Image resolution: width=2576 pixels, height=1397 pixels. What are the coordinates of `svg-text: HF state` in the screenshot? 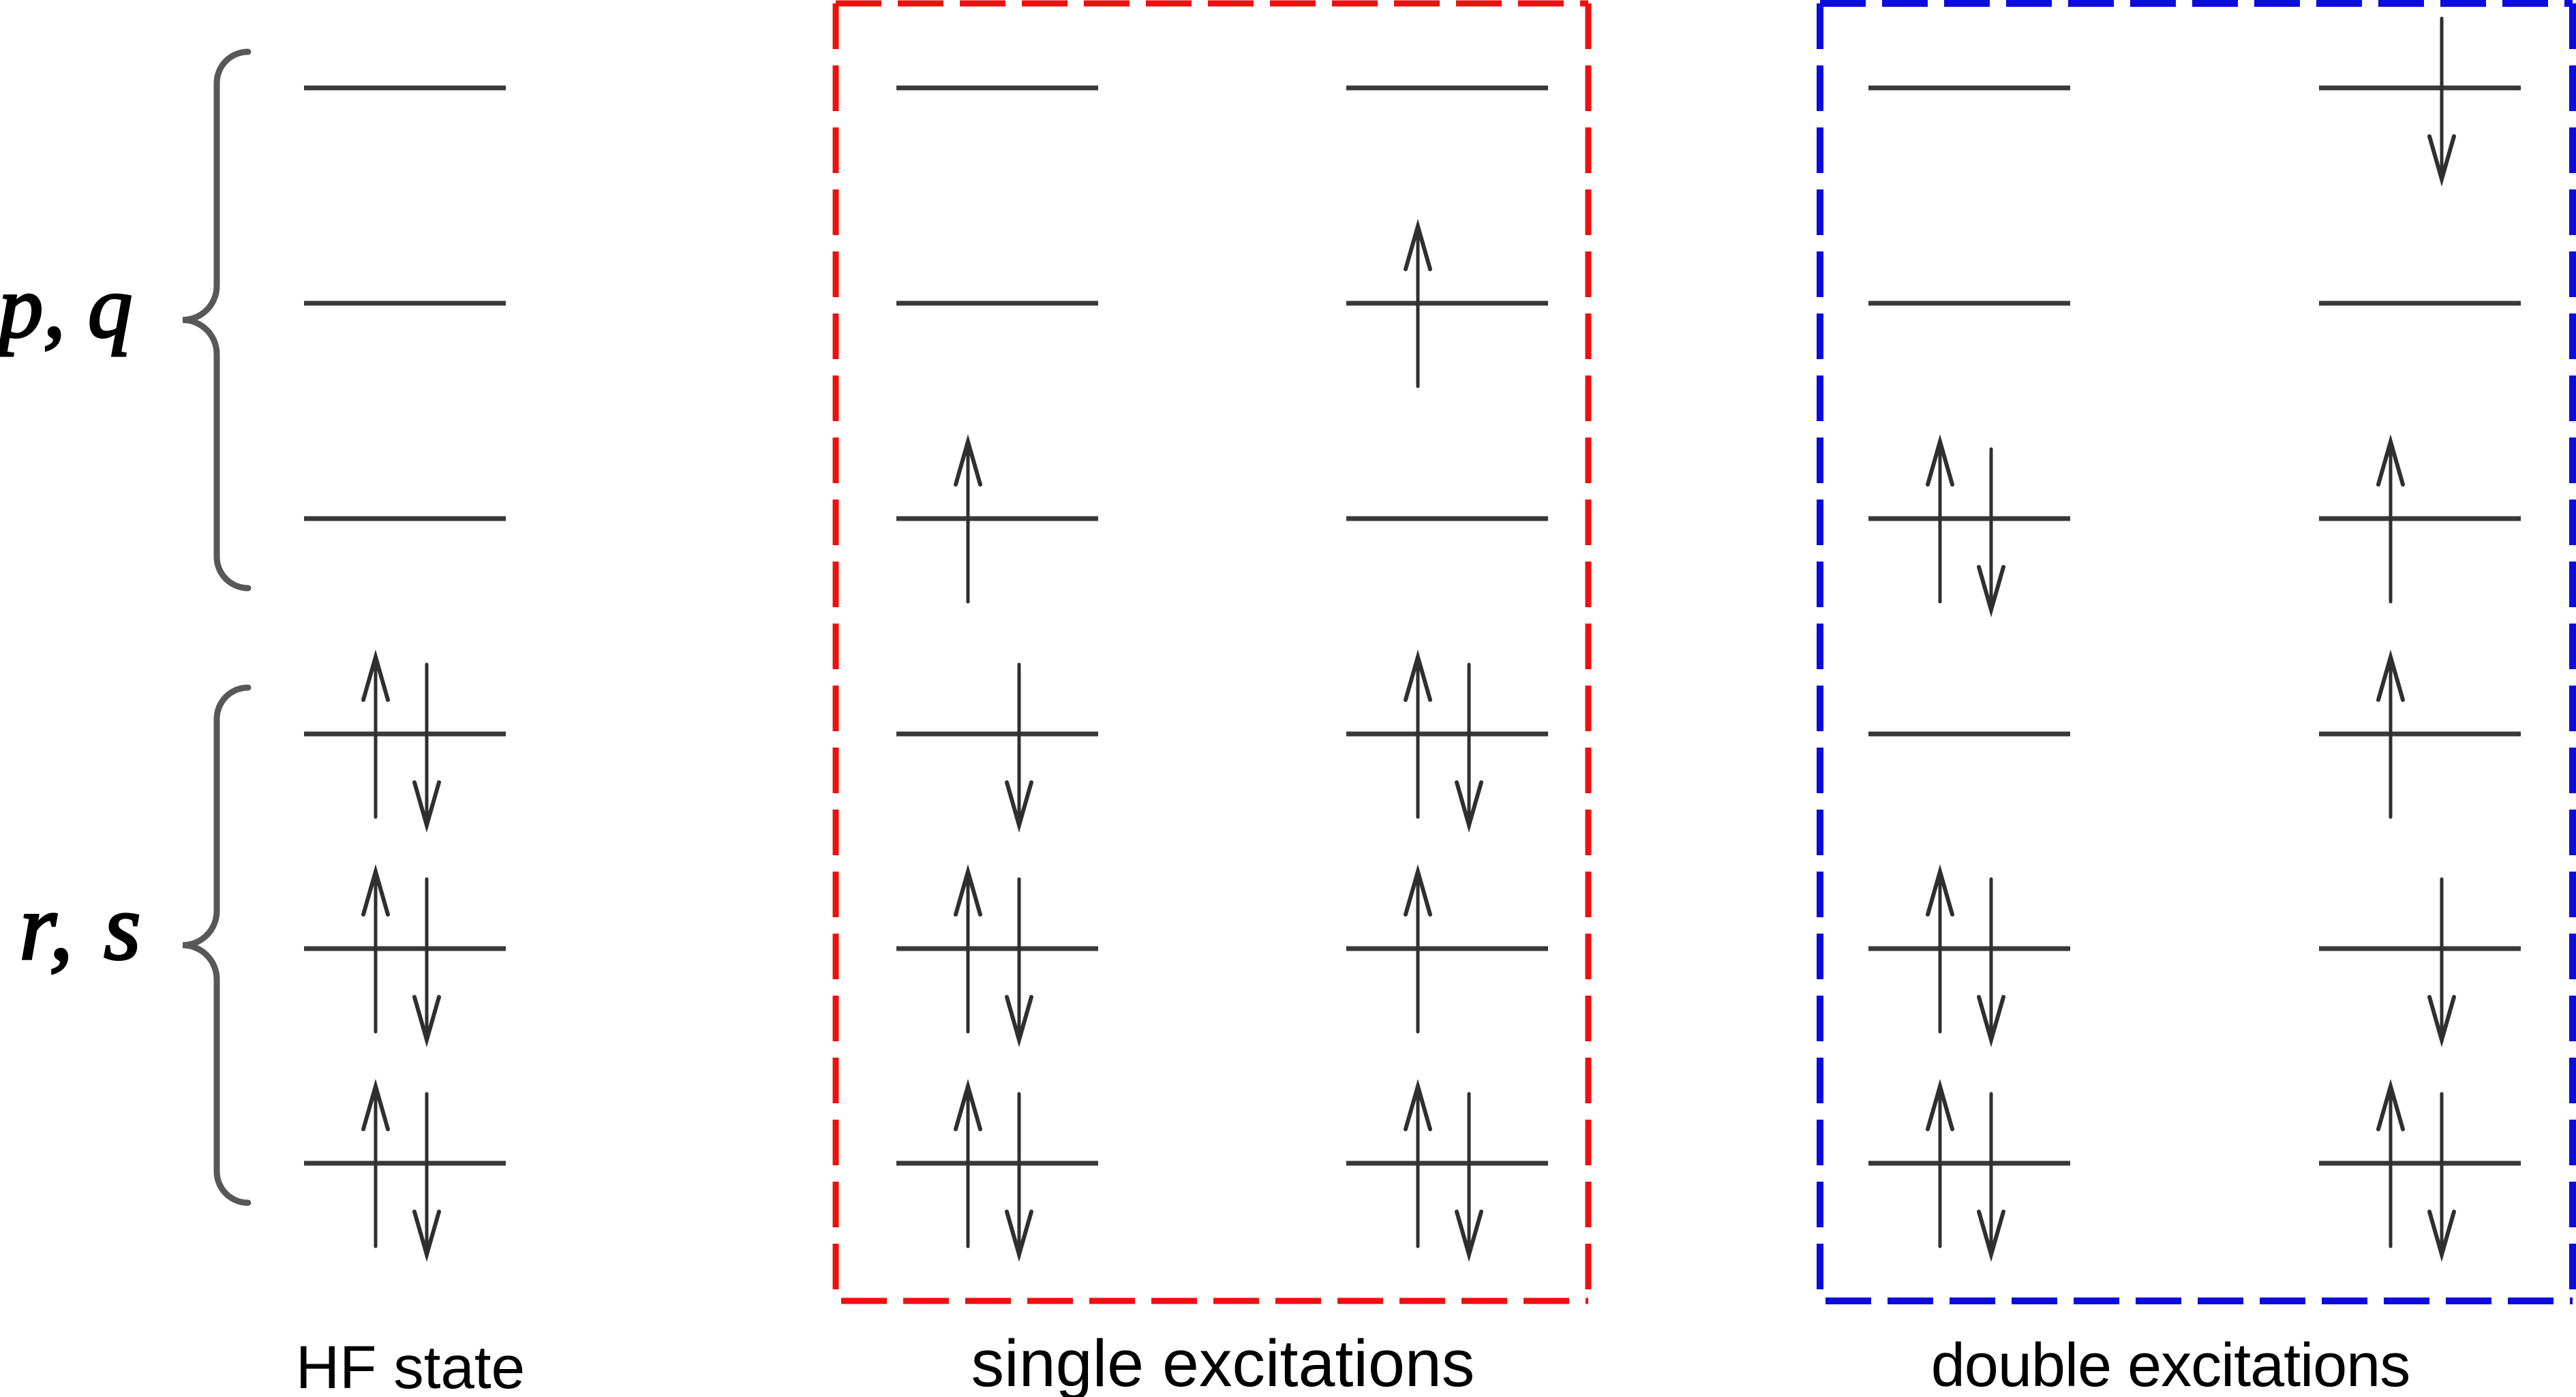 It's located at (411, 1365).